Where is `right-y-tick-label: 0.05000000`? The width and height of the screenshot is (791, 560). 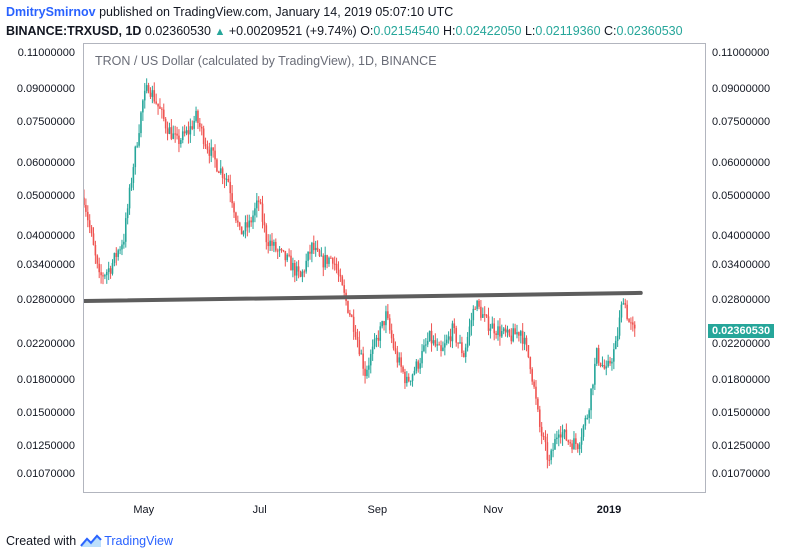
right-y-tick-label: 0.05000000 is located at coordinates (741, 195).